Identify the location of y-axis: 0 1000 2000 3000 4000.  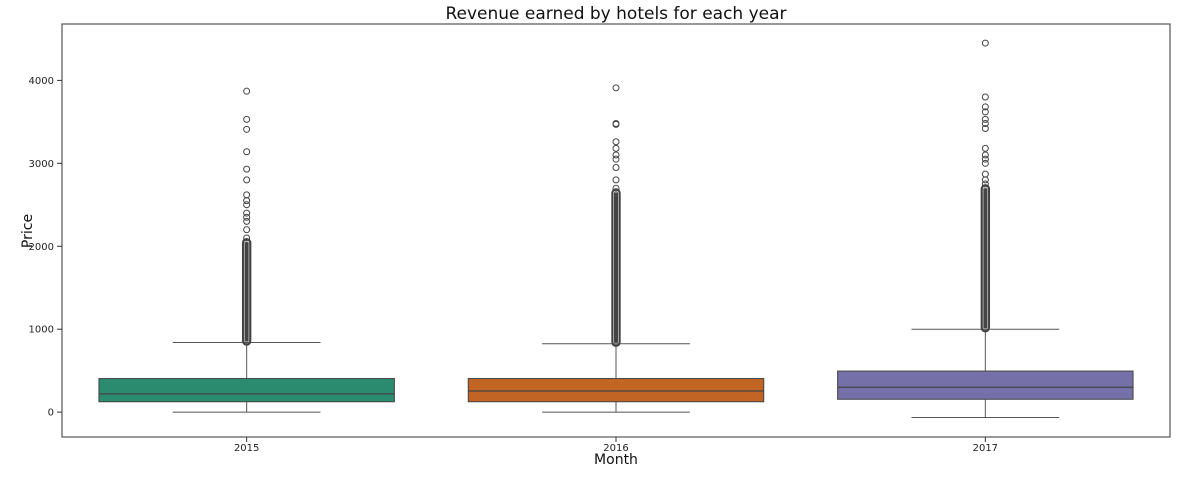
(45, 247).